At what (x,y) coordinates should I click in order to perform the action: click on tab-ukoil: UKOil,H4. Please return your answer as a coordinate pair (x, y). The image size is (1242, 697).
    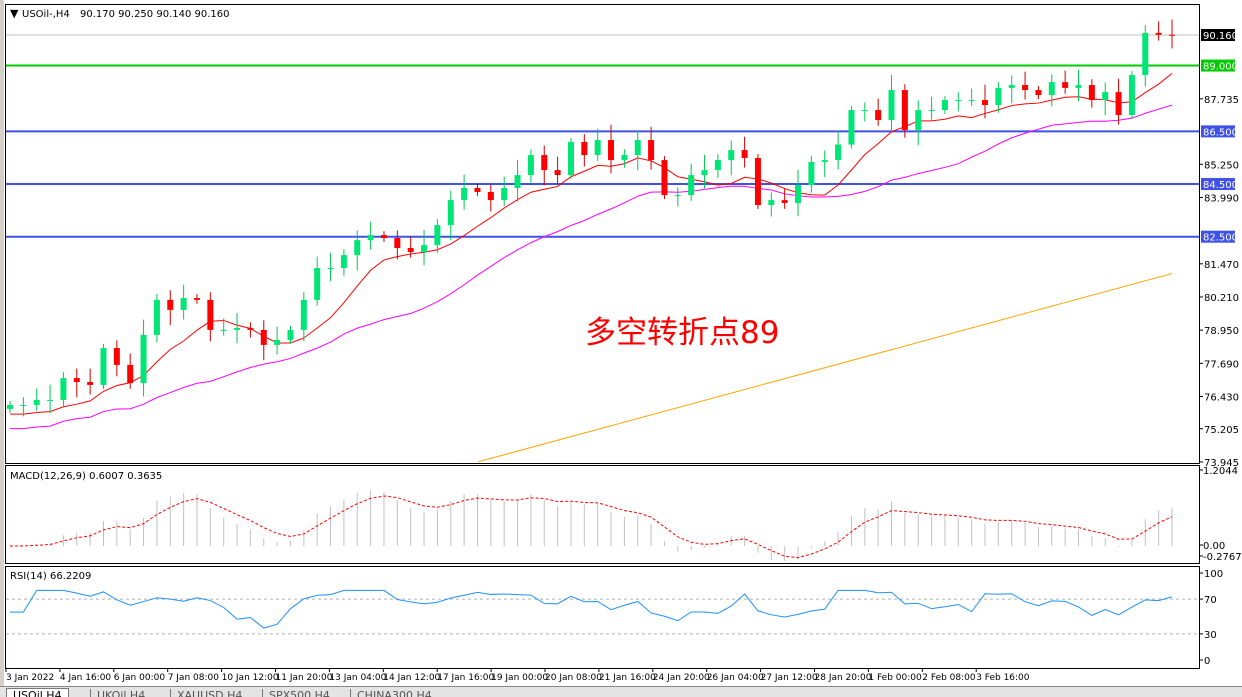
    Looking at the image, I should click on (120, 693).